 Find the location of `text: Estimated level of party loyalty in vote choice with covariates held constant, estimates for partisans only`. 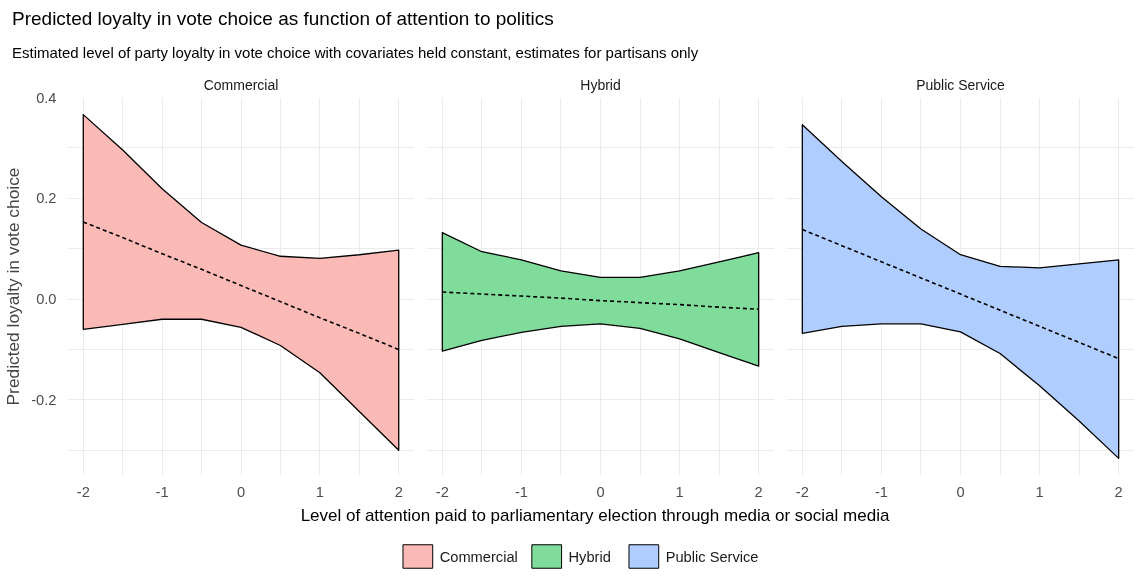

text: Estimated level of party loyalty in vote choice with covariates held constant, estimates for partisans only is located at coordinates (355, 53).